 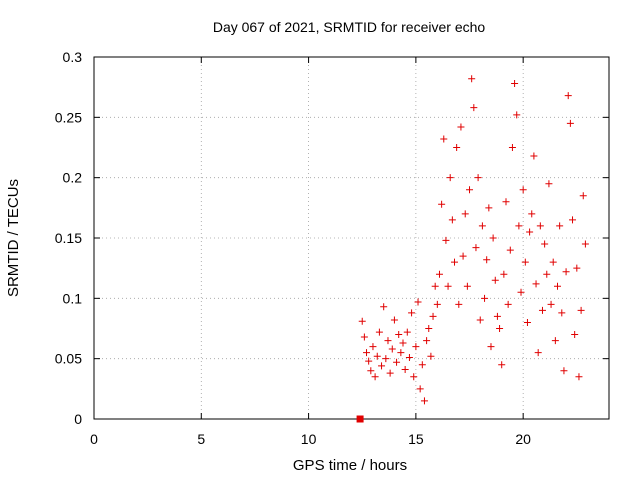 What do you see at coordinates (523, 439) in the screenshot?
I see `x-tick-label: 20` at bounding box center [523, 439].